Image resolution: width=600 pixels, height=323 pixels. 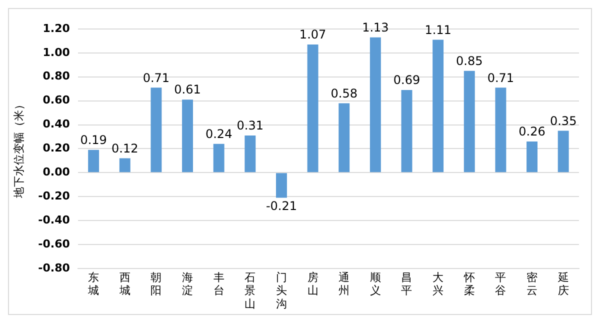 What do you see at coordinates (438, 29) in the screenshot?
I see `data-label: 1.11` at bounding box center [438, 29].